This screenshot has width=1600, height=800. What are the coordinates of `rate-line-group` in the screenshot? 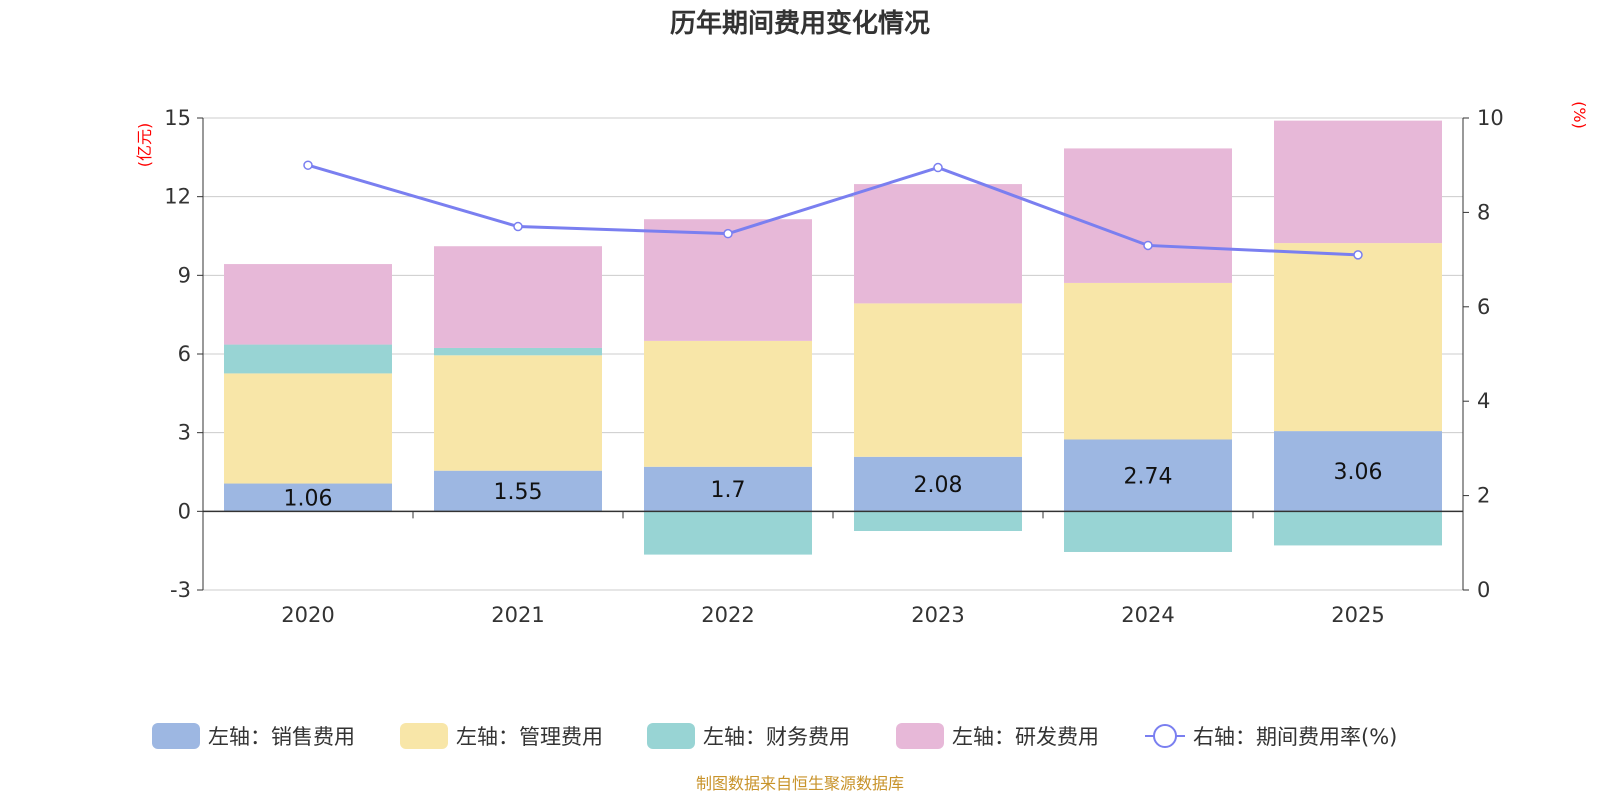 It's located at (833, 210).